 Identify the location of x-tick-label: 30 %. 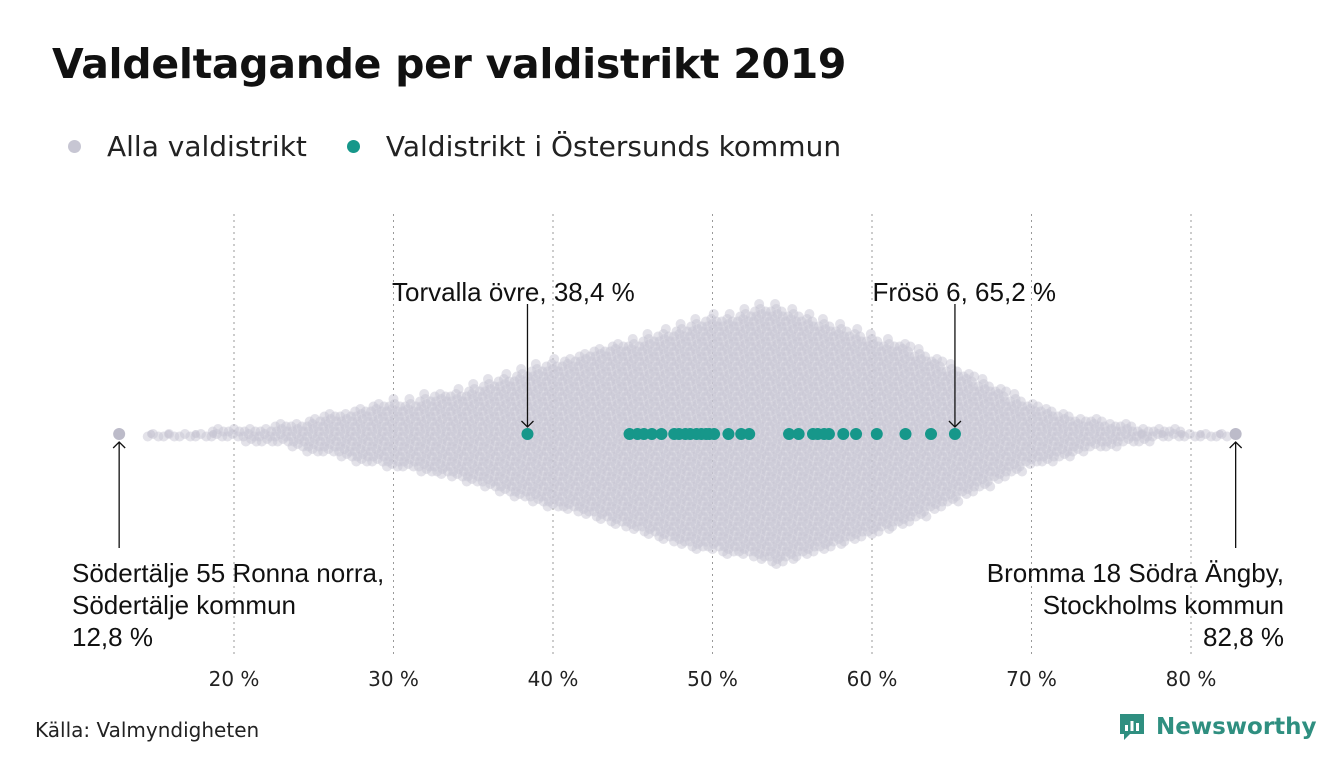
(393, 679).